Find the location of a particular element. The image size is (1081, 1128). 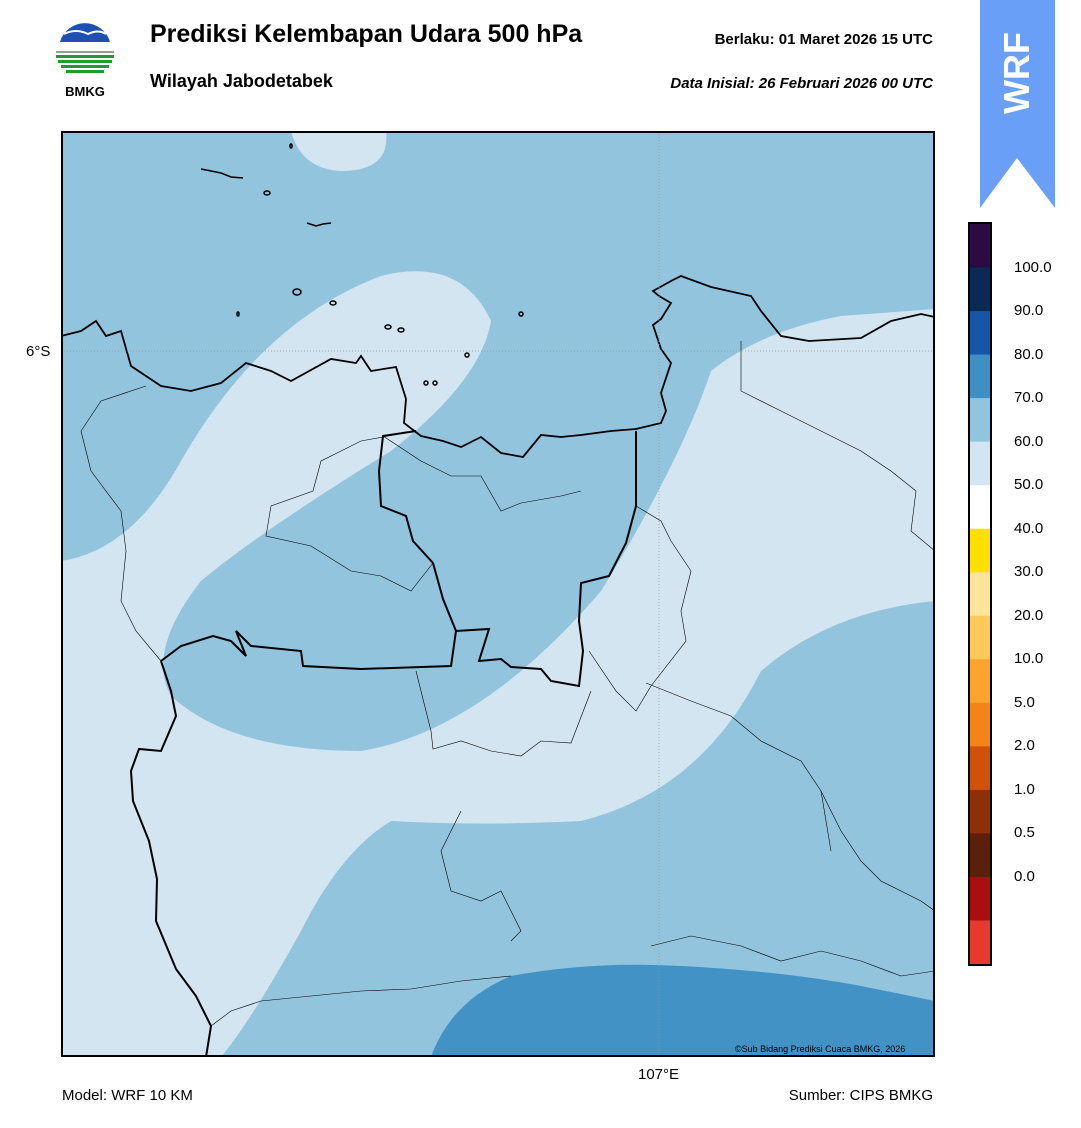

islands is located at coordinates (362, 264).